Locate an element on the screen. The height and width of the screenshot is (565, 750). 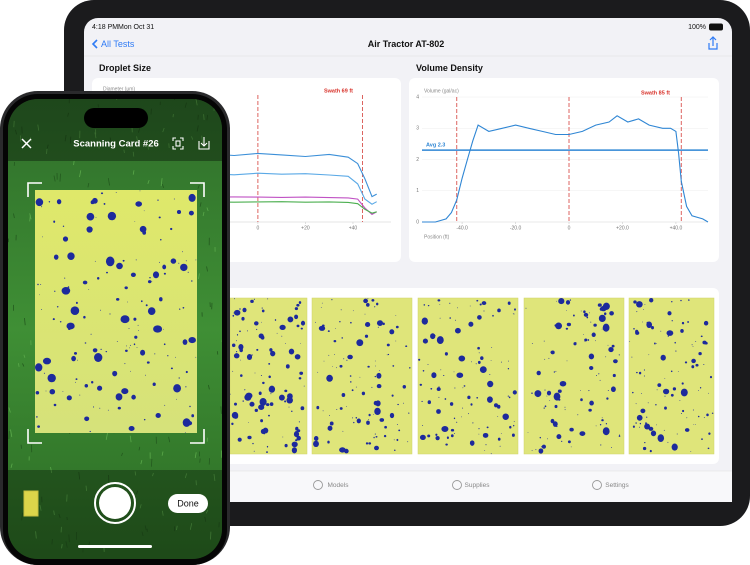
done-button is located at coordinates (188, 503).